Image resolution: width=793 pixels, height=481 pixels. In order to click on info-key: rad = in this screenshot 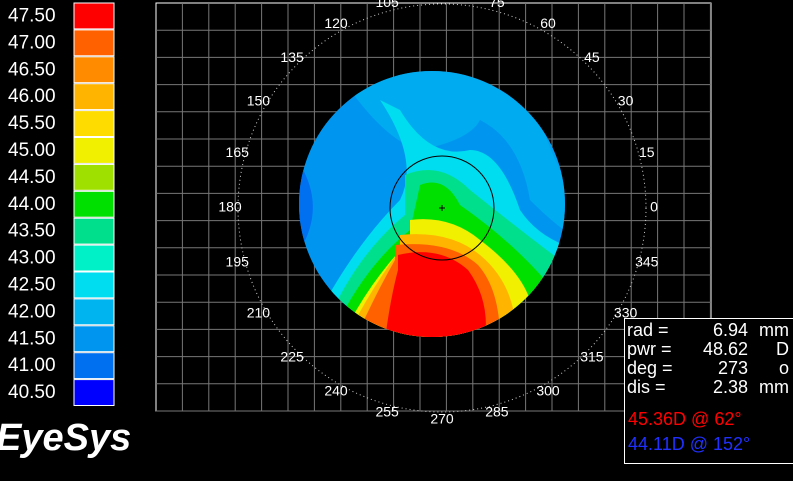, I will do `click(648, 330)`.